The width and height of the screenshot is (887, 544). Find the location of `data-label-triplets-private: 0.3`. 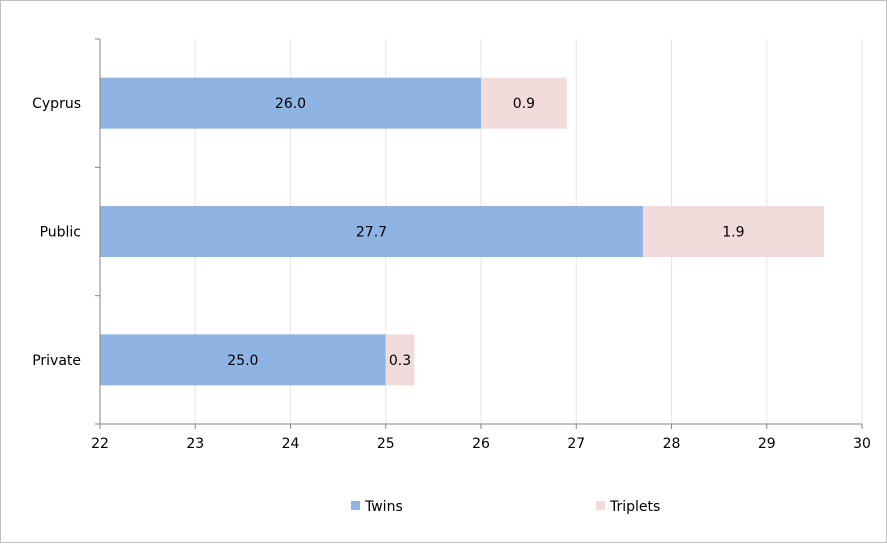

data-label-triplets-private: 0.3 is located at coordinates (400, 361).